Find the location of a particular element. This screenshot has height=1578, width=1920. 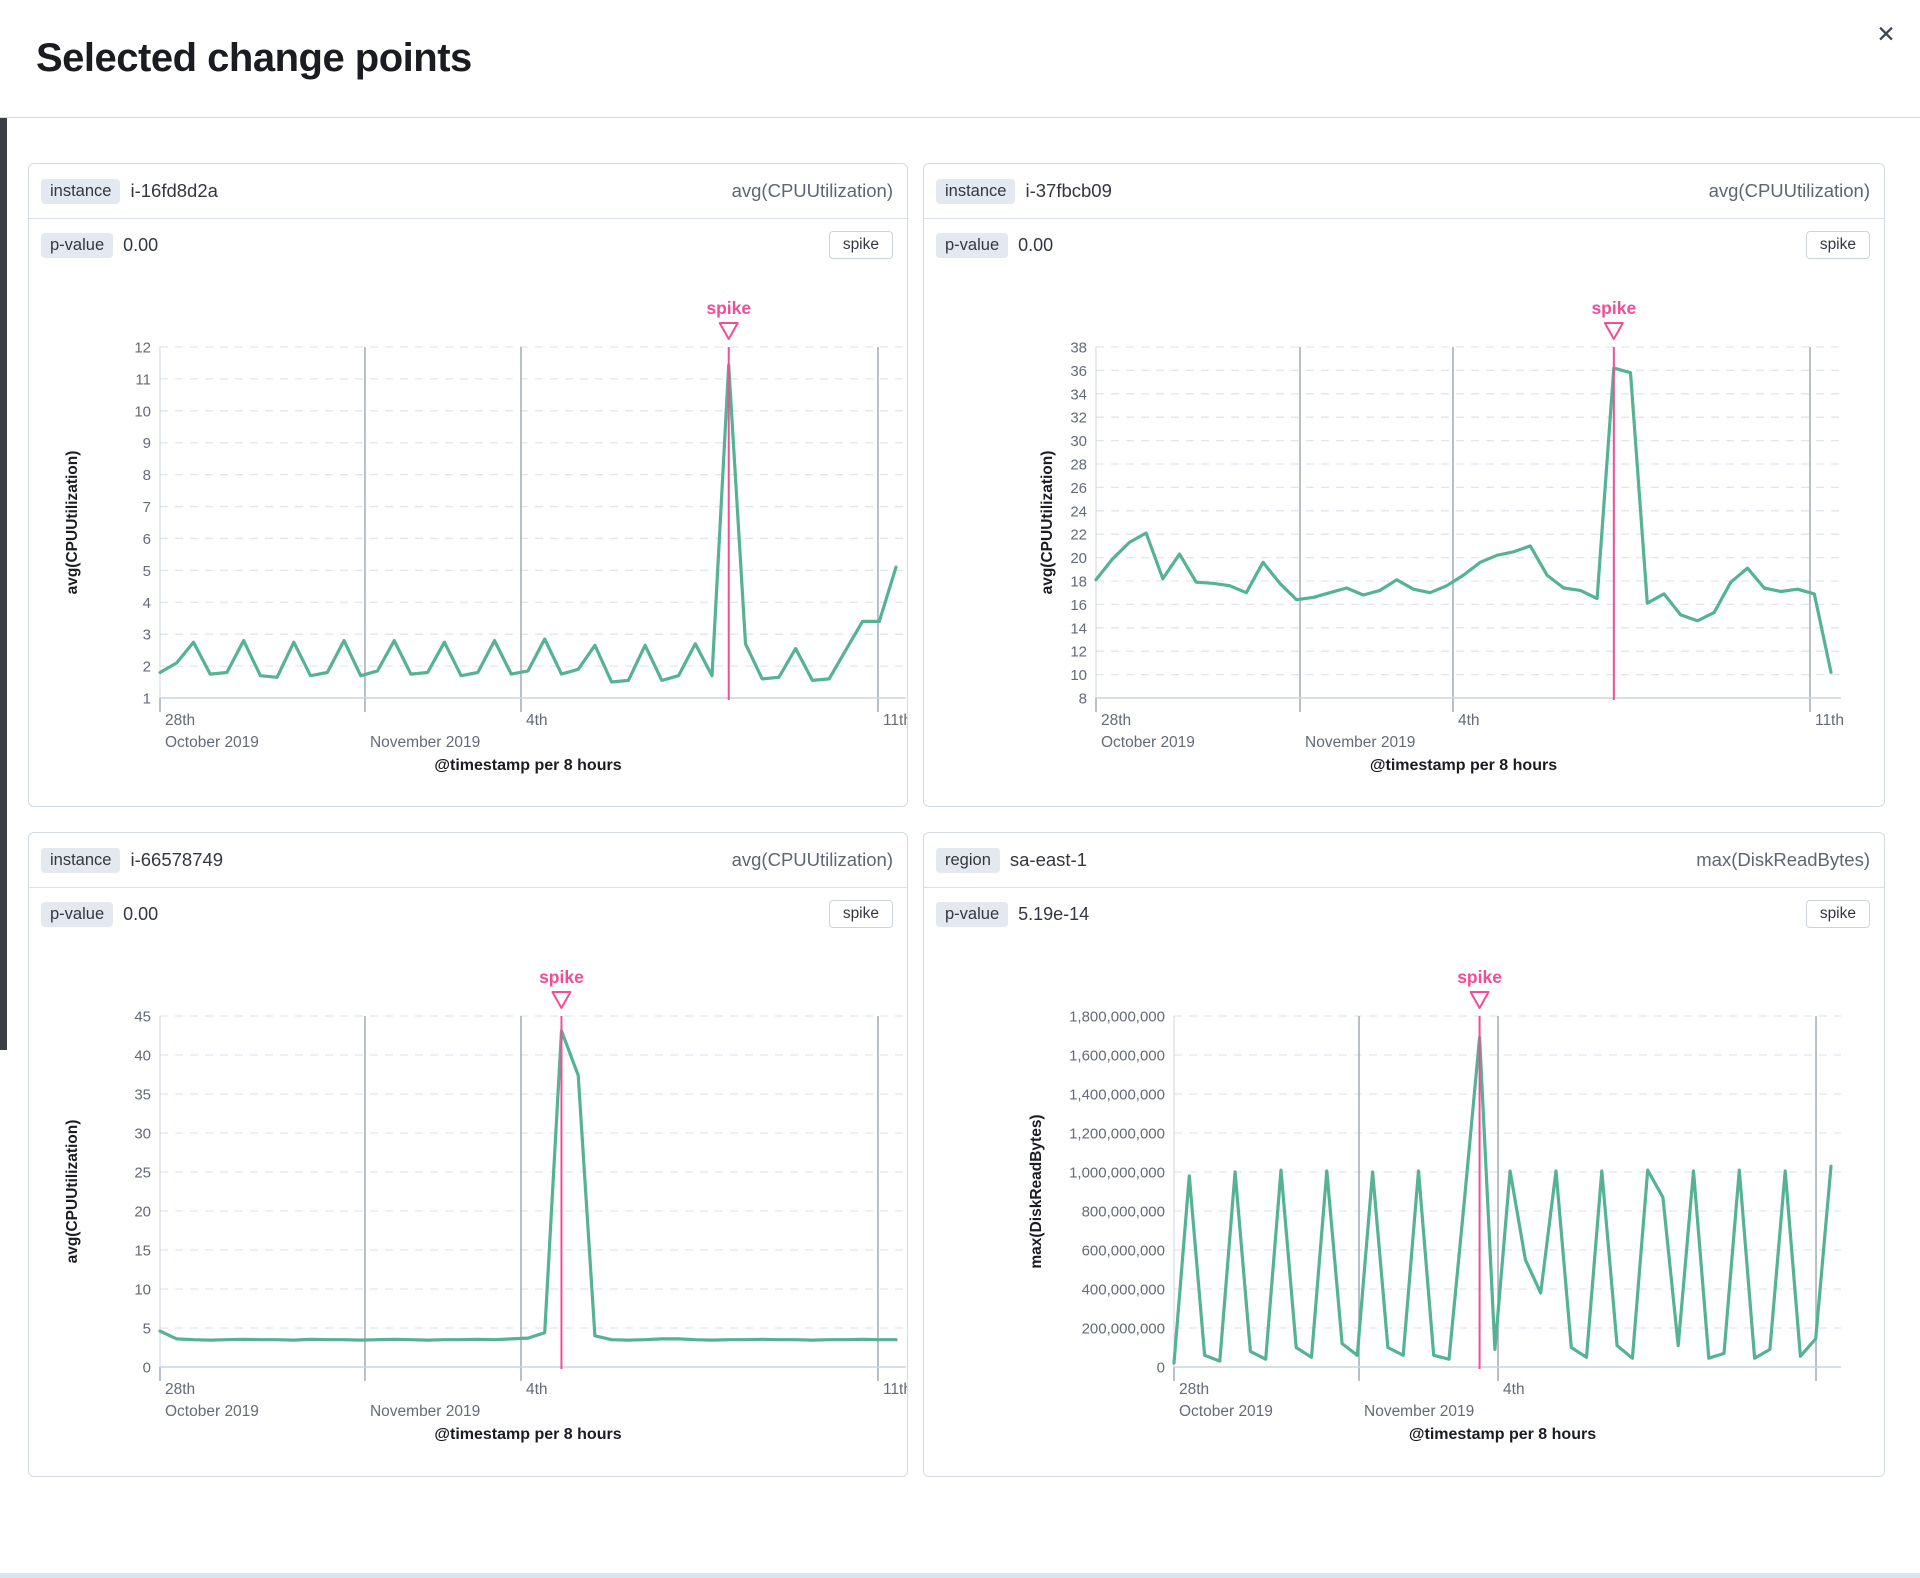

y-tick-label: 14 is located at coordinates (1078, 628).